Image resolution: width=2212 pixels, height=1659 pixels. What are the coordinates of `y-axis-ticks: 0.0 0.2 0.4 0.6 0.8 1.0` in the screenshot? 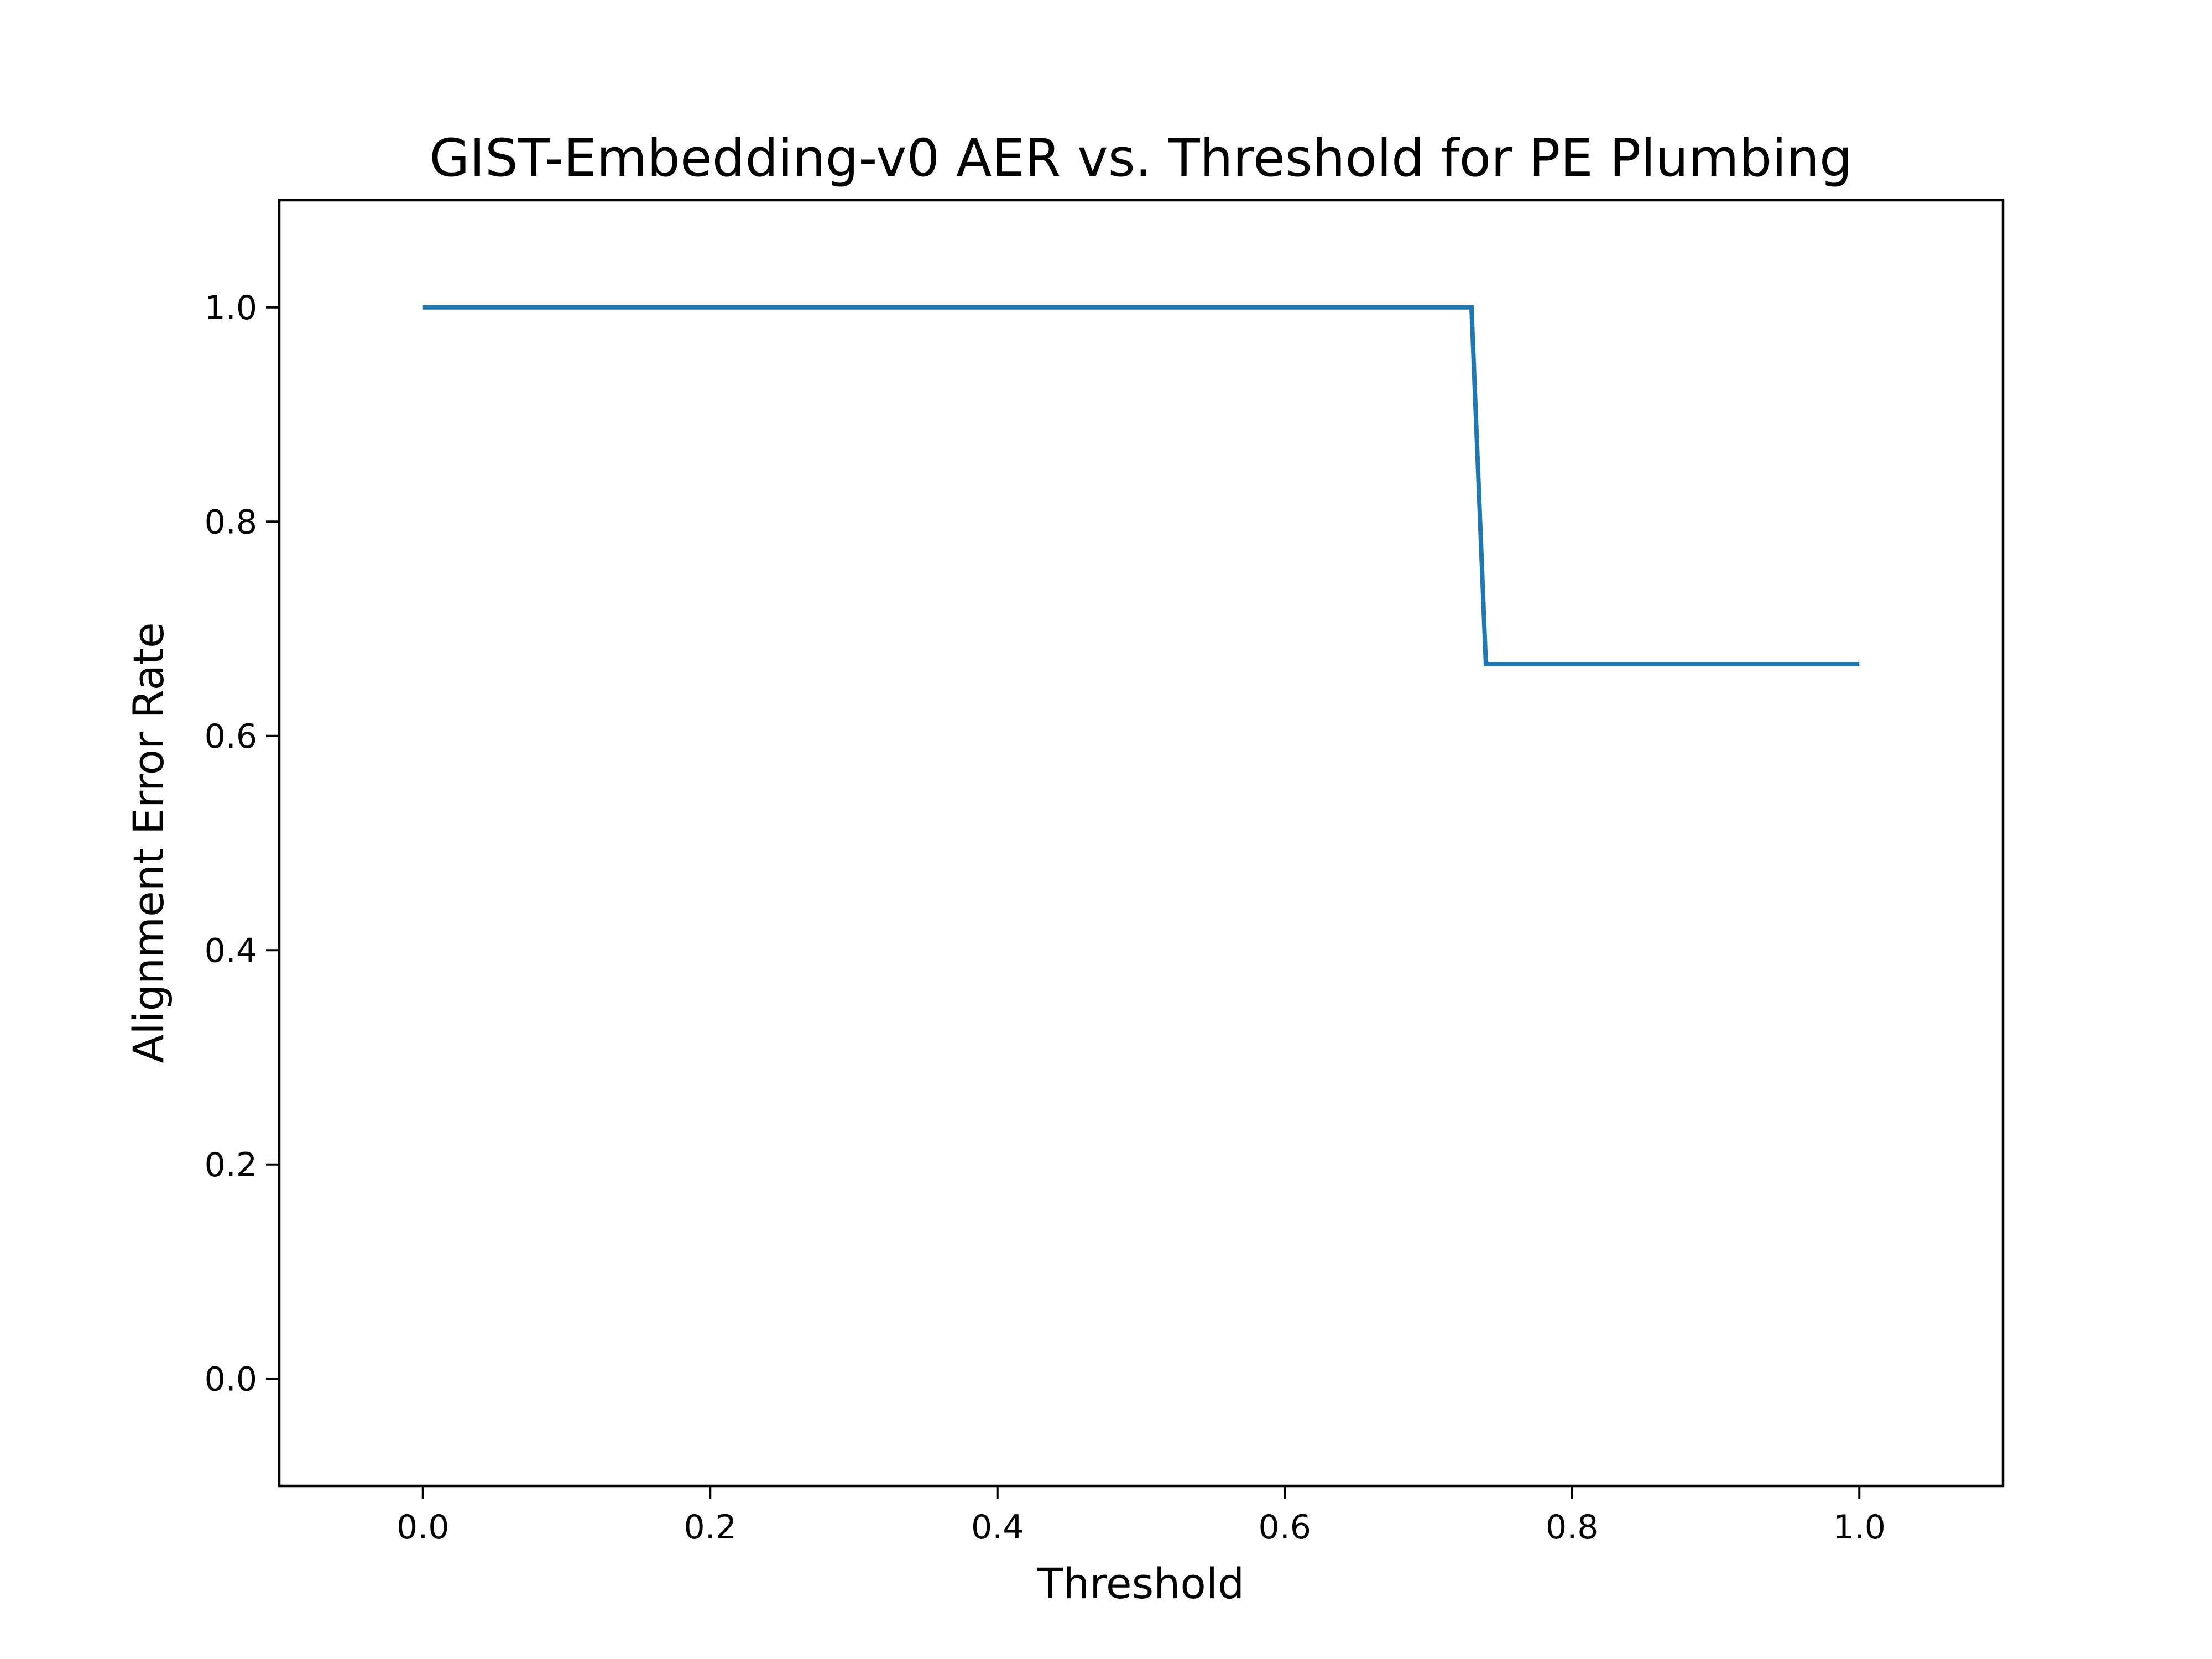 It's located at (242, 844).